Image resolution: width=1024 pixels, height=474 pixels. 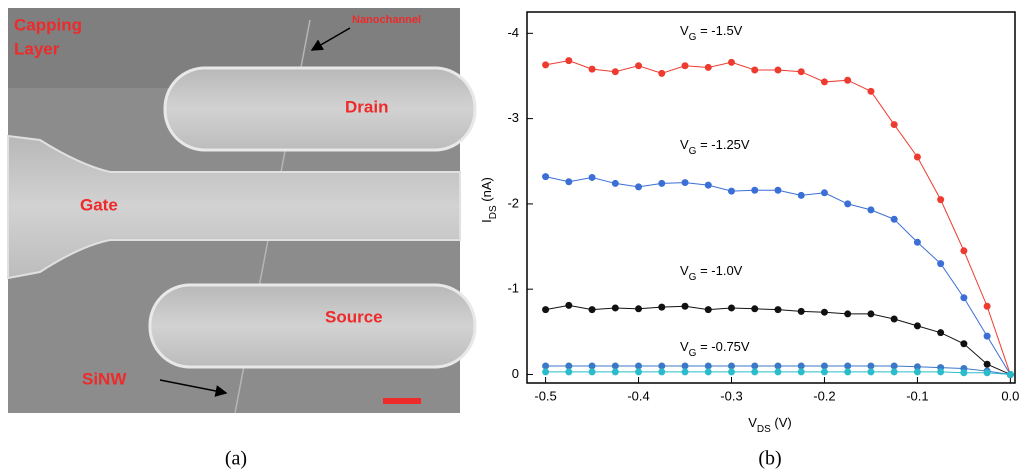 What do you see at coordinates (769, 459) in the screenshot?
I see `caption: (b)` at bounding box center [769, 459].